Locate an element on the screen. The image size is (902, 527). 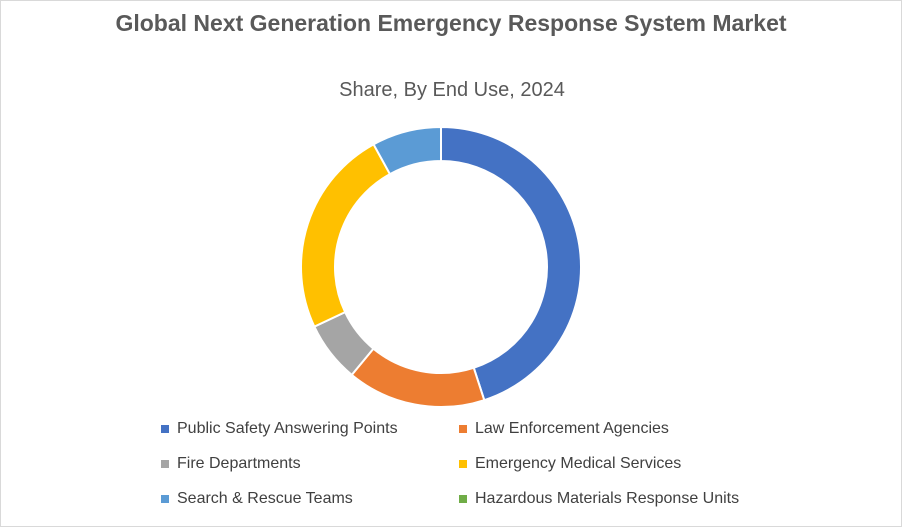
legend-item-hazardous-materials-response-units: Hazardous Materials Response Units is located at coordinates (599, 499).